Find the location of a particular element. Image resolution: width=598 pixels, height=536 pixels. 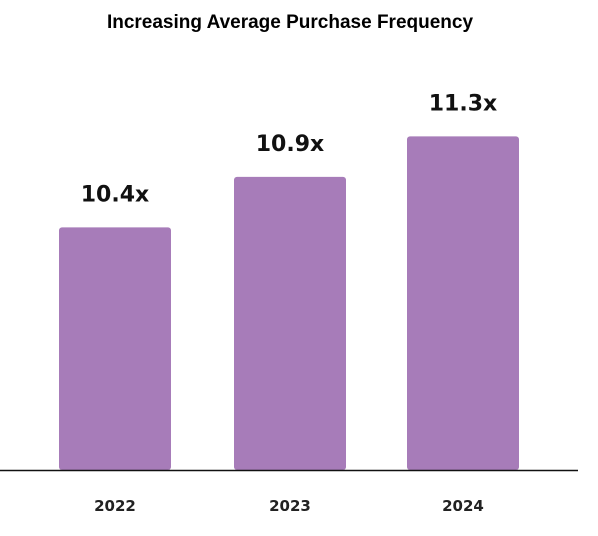

bar-2022 is located at coordinates (115, 348).